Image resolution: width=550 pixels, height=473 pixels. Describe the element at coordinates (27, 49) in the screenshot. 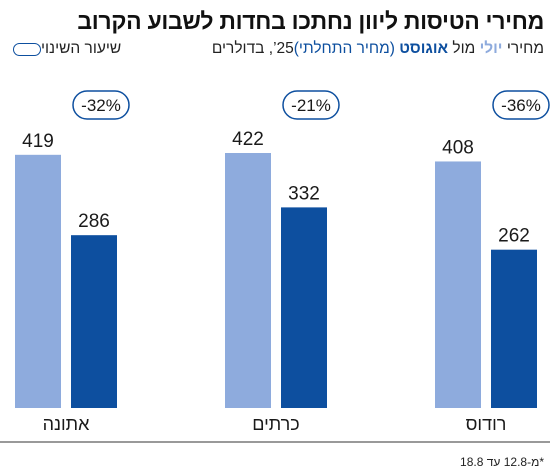

I see `legend-pill-icon` at that location.